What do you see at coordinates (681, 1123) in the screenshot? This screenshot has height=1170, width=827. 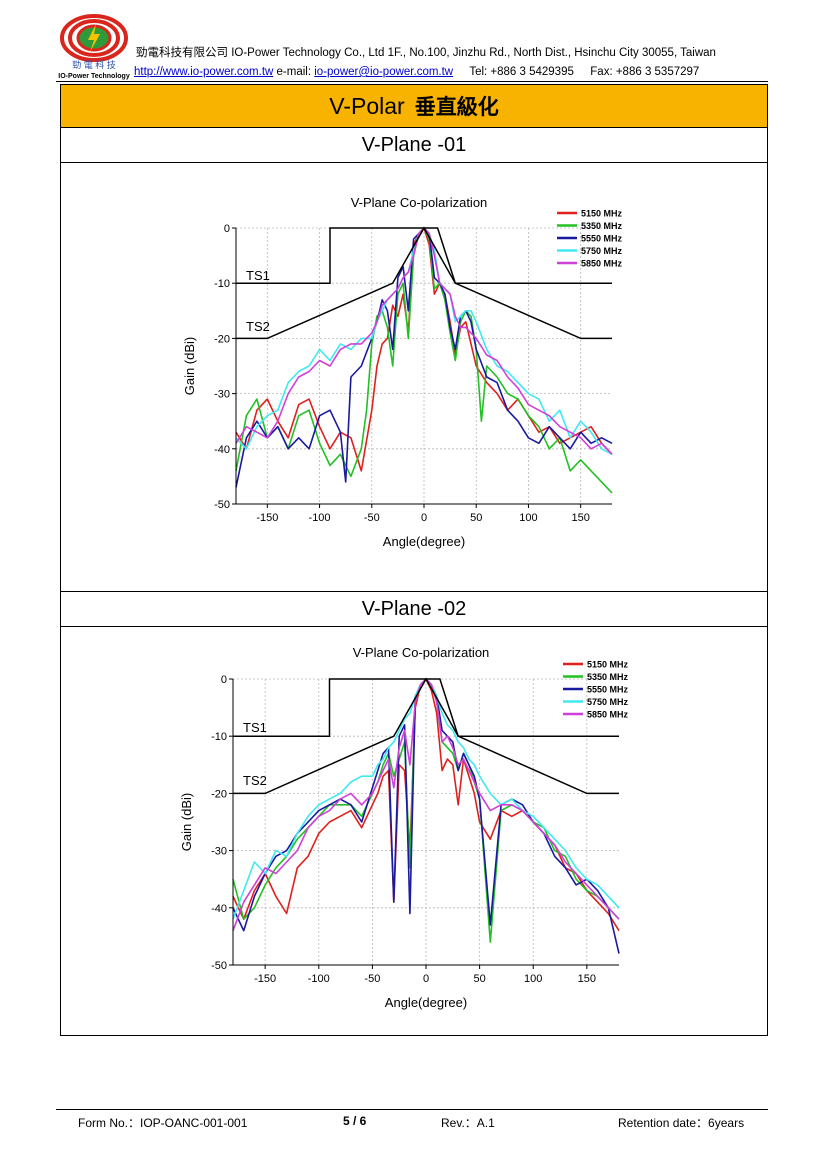 I see `retention-date: Retention date：6years` at bounding box center [681, 1123].